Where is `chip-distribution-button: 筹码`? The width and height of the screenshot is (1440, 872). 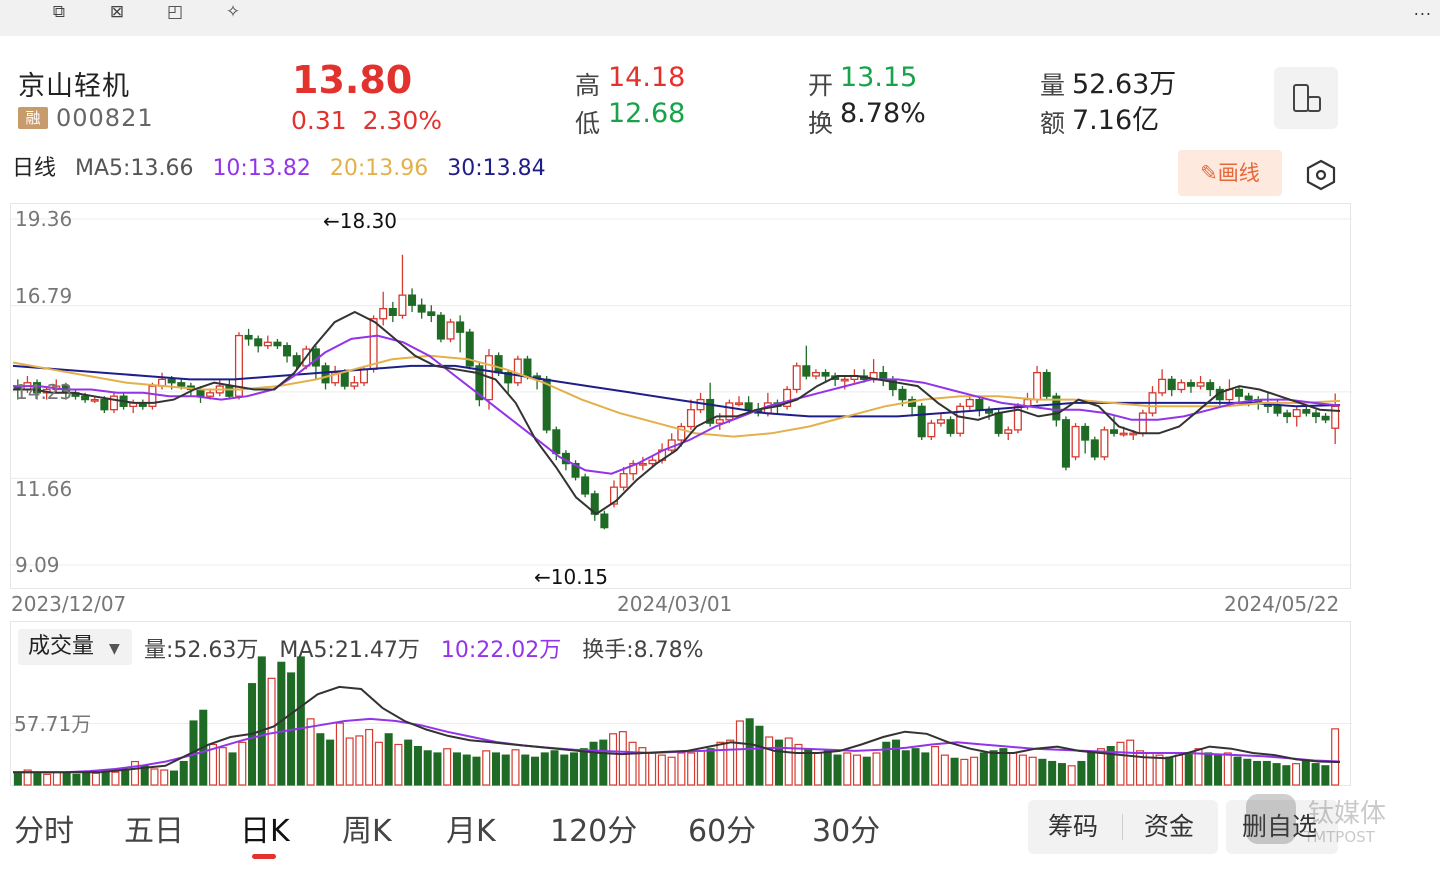
chip-distribution-button: 筹码 is located at coordinates (1073, 826).